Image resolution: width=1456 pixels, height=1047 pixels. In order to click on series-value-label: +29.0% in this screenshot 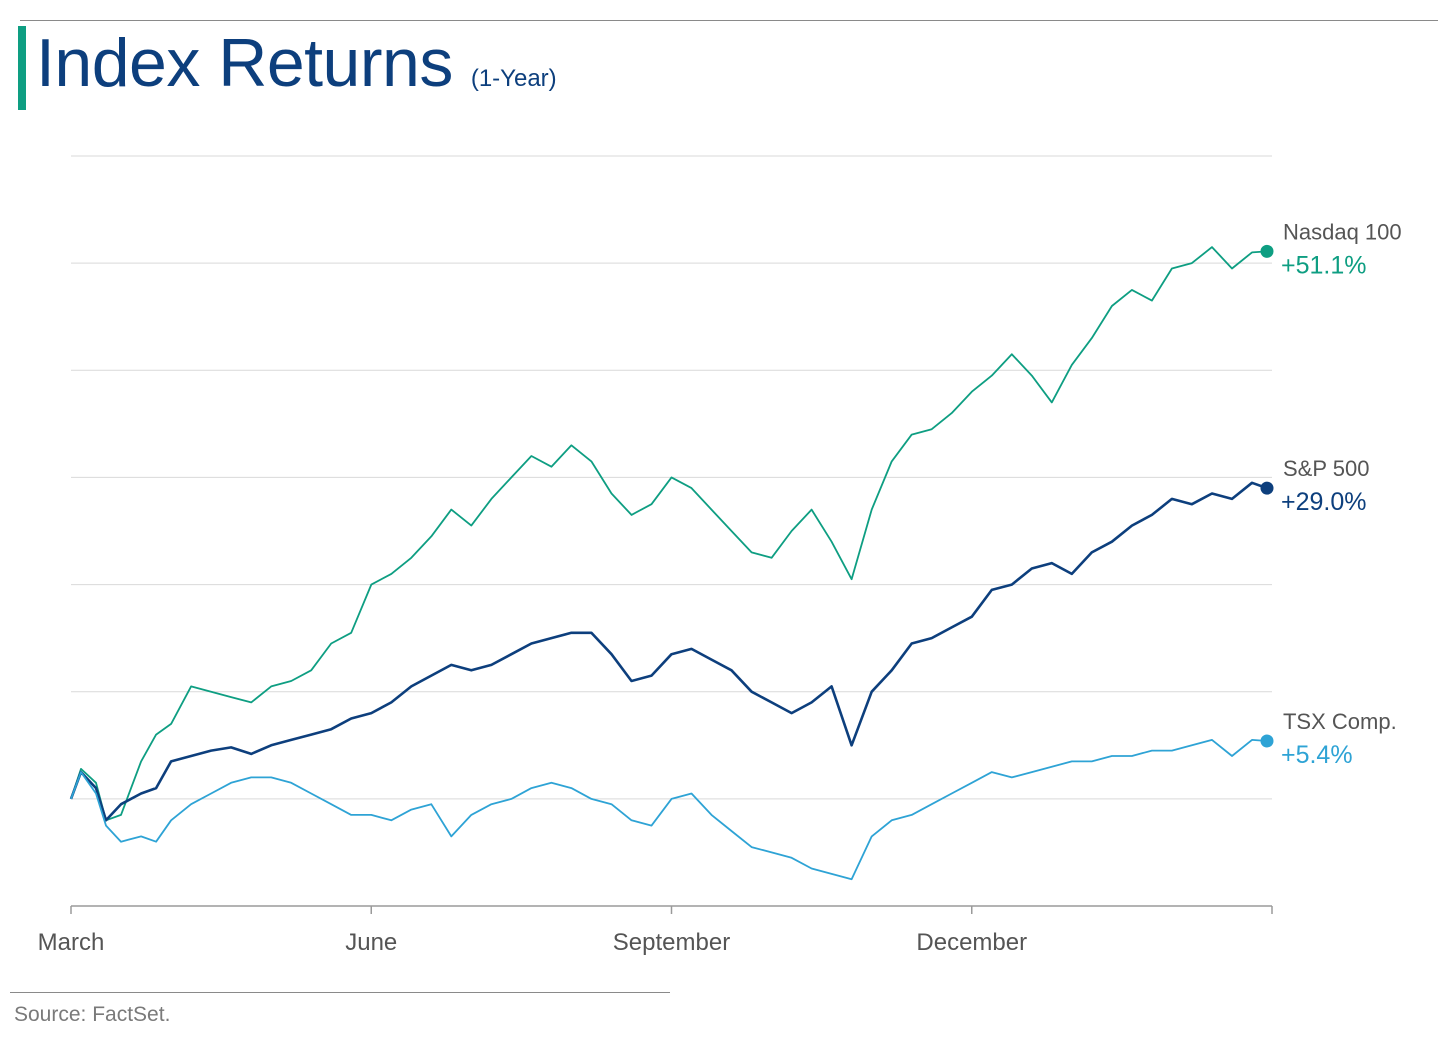, I will do `click(1324, 502)`.